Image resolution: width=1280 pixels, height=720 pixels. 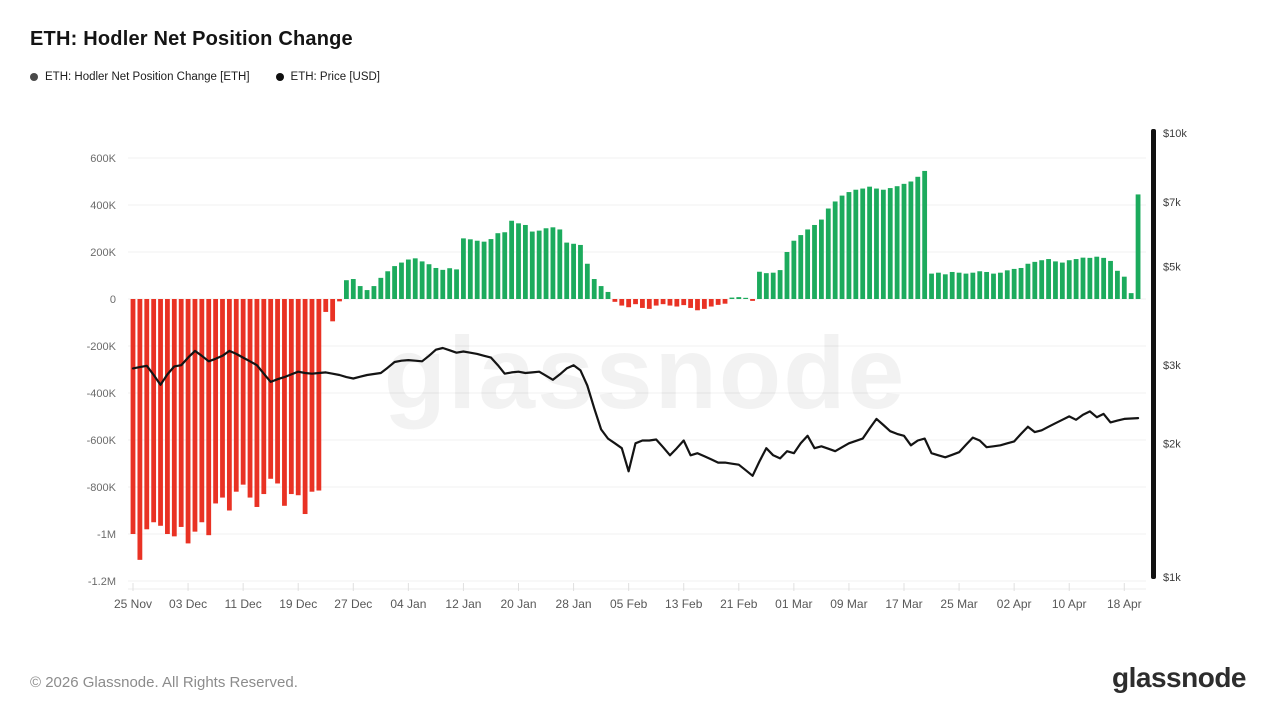 I want to click on legend-item-hodler-net-position-change: ETH: Hodler Net Position Change [ETH], so click(x=140, y=77).